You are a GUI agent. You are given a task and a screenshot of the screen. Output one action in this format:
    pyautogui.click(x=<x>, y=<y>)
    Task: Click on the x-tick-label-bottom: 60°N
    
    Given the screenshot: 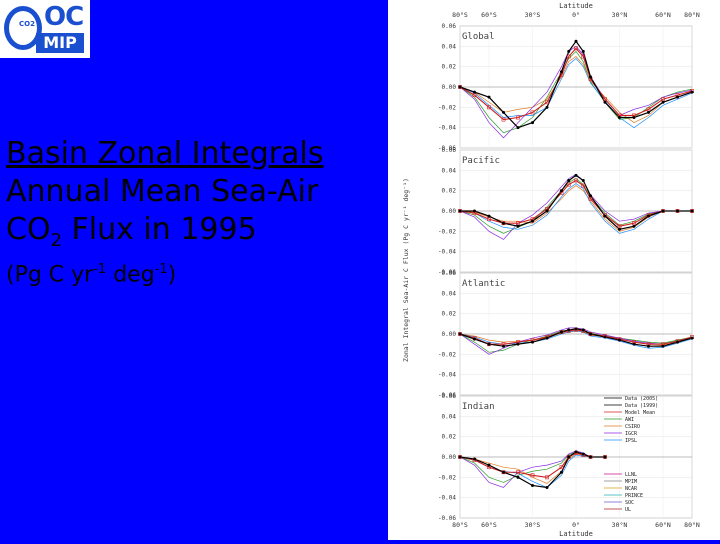 What is the action you would take?
    pyautogui.click(x=663, y=525)
    